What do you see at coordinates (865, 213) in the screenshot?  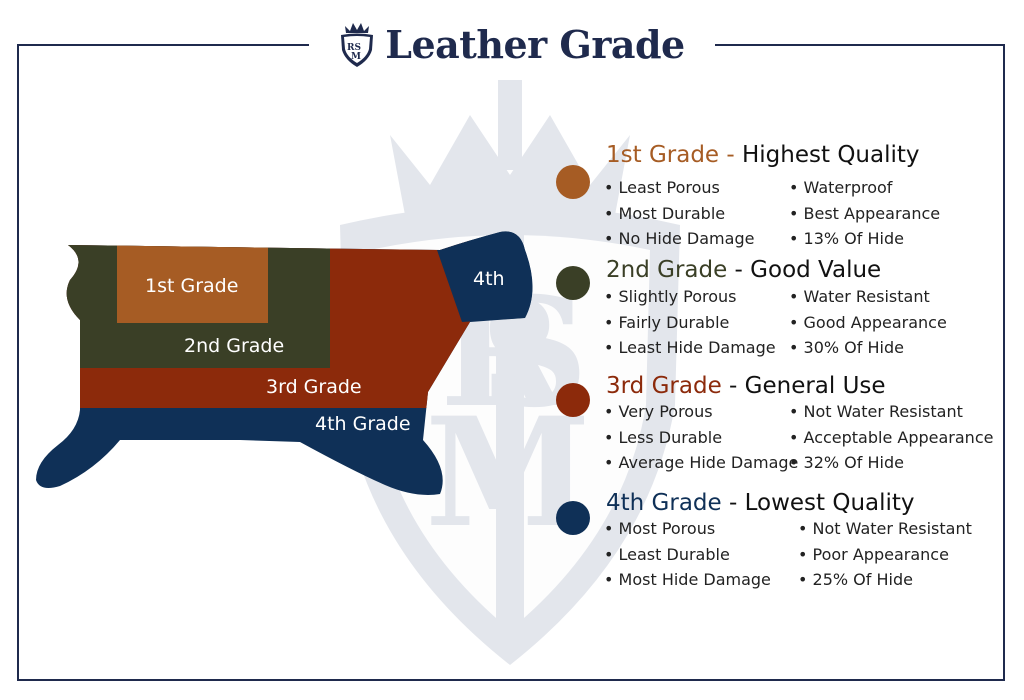 I see `grade-1-right-2: • Best Appearance` at bounding box center [865, 213].